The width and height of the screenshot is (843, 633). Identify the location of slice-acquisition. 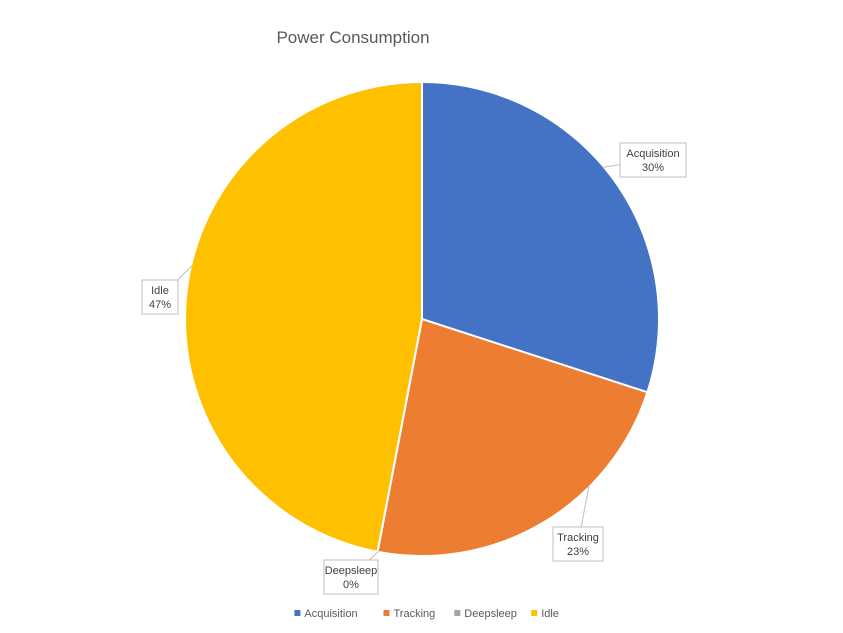
(540, 237).